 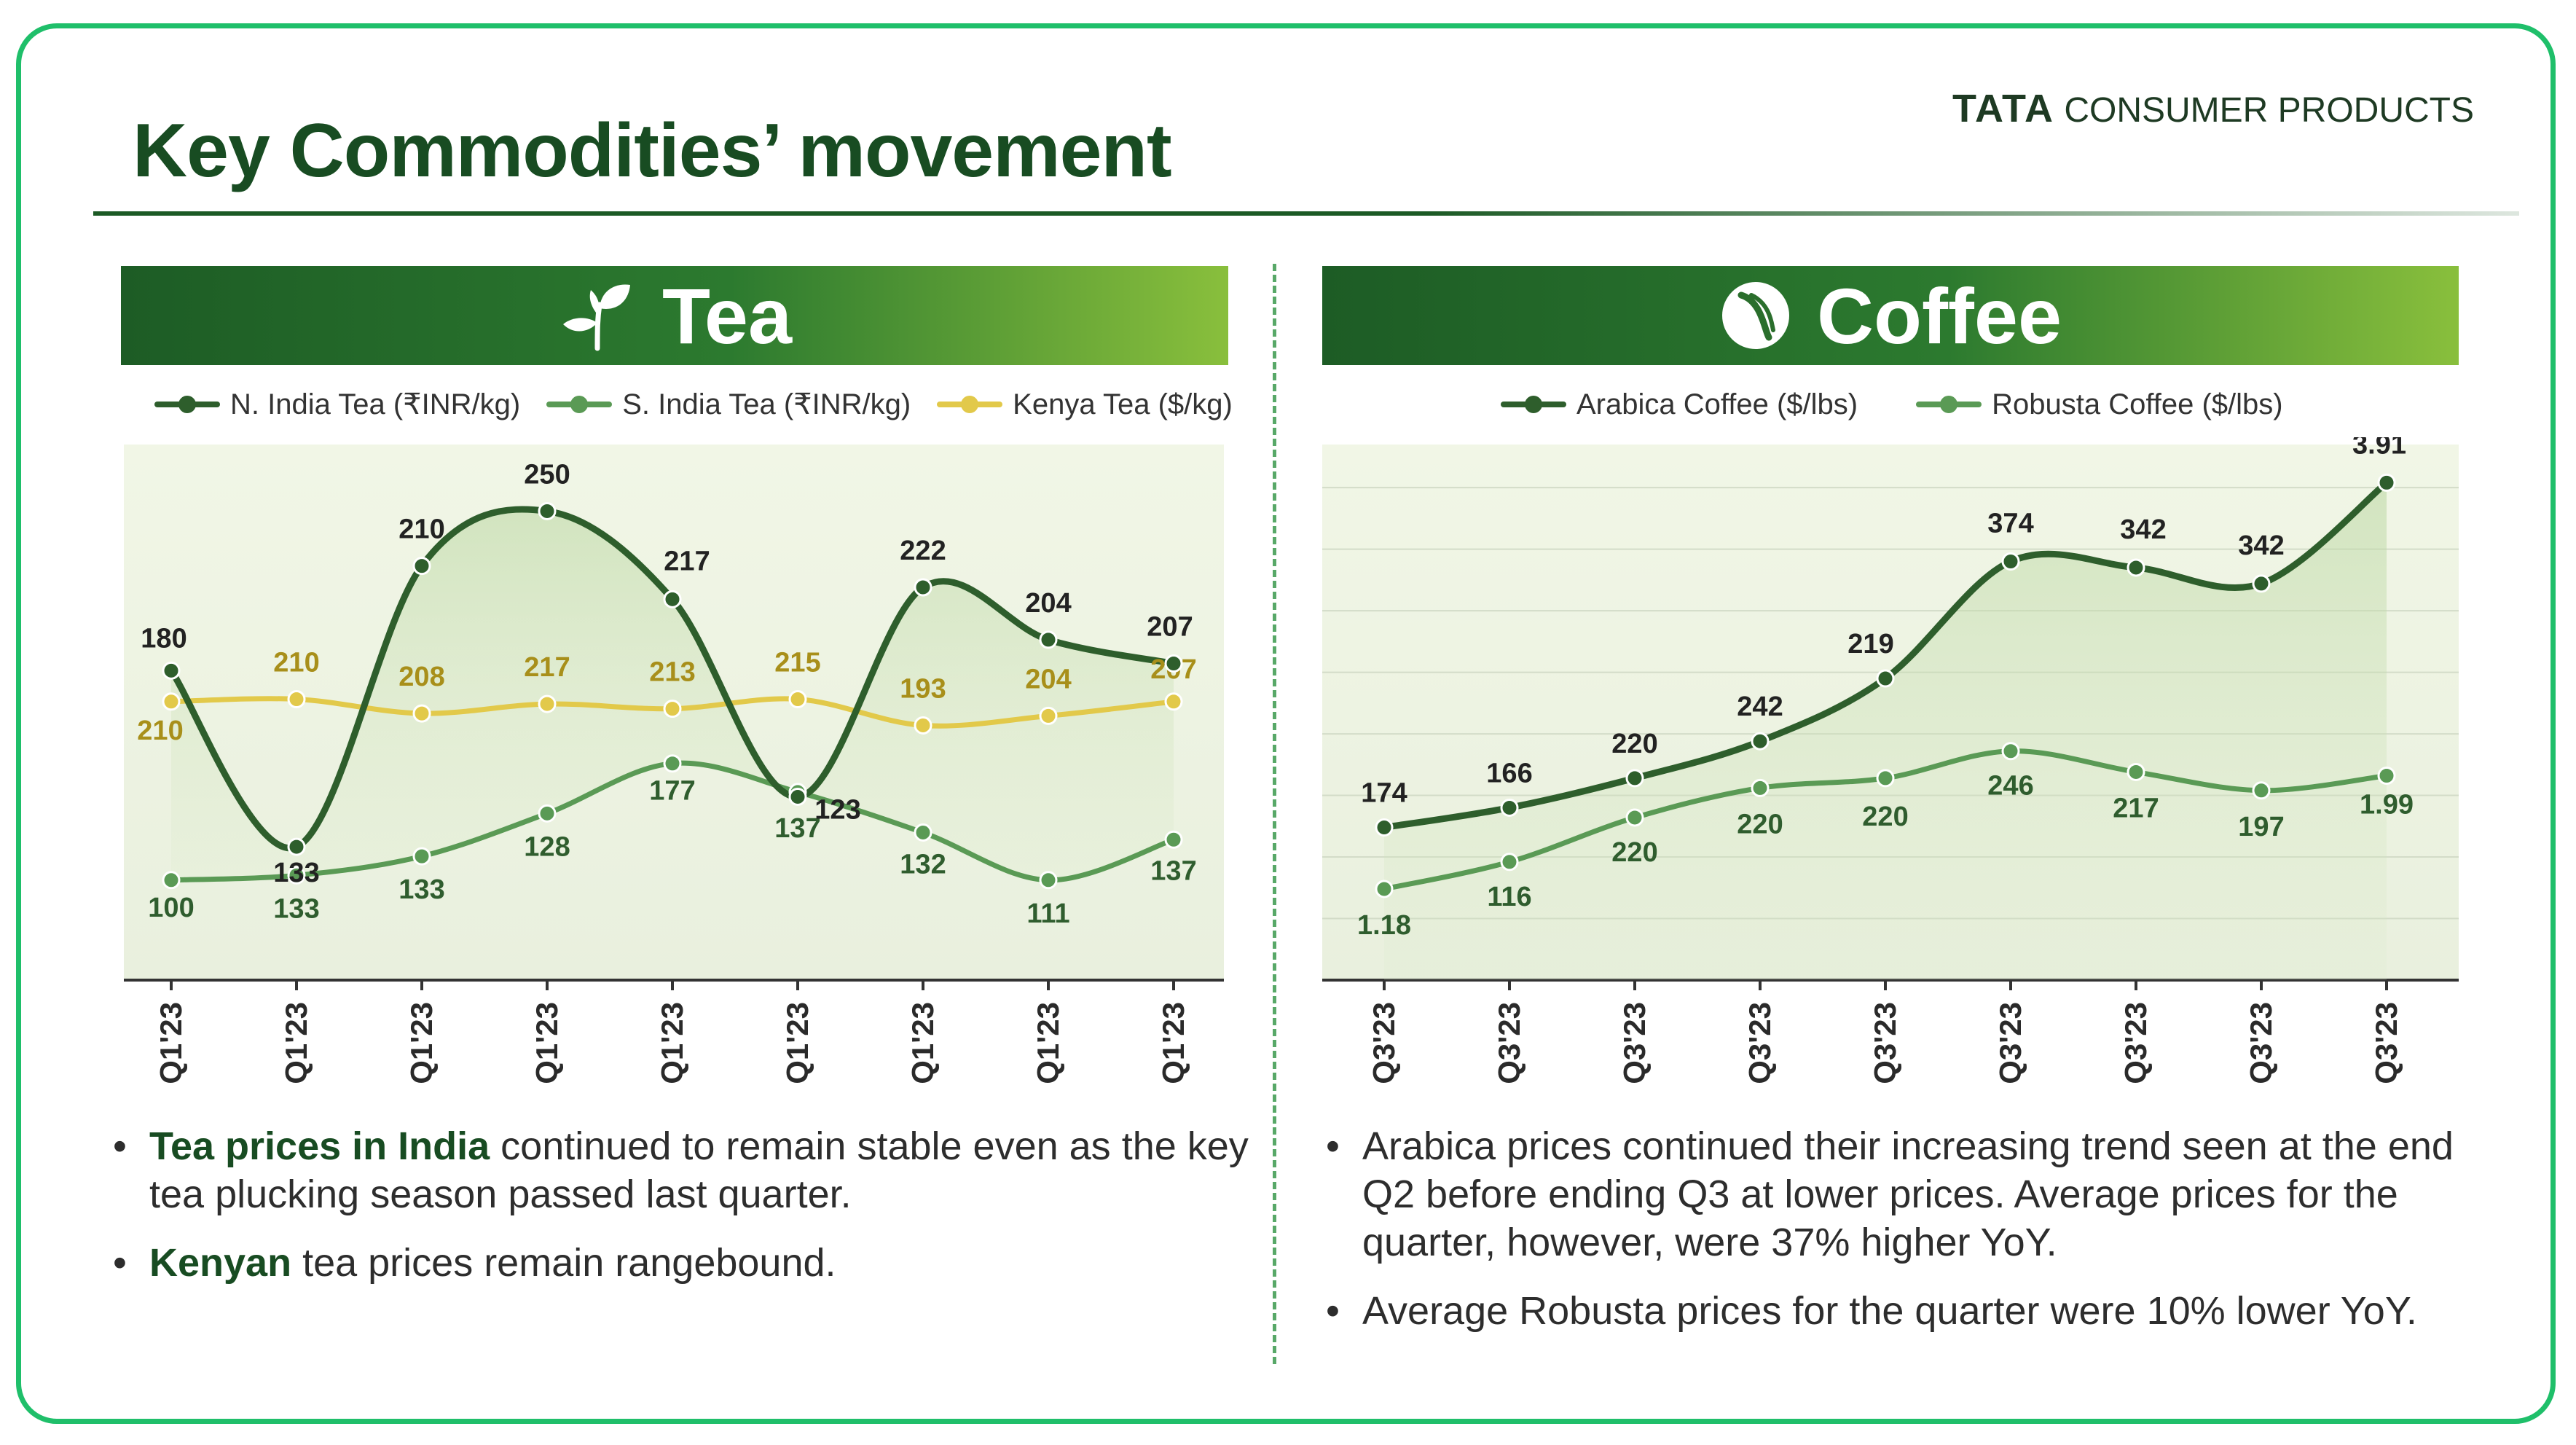 What do you see at coordinates (1717, 404) in the screenshot?
I see `legend-label: Arabica Coffee ($/lbs)` at bounding box center [1717, 404].